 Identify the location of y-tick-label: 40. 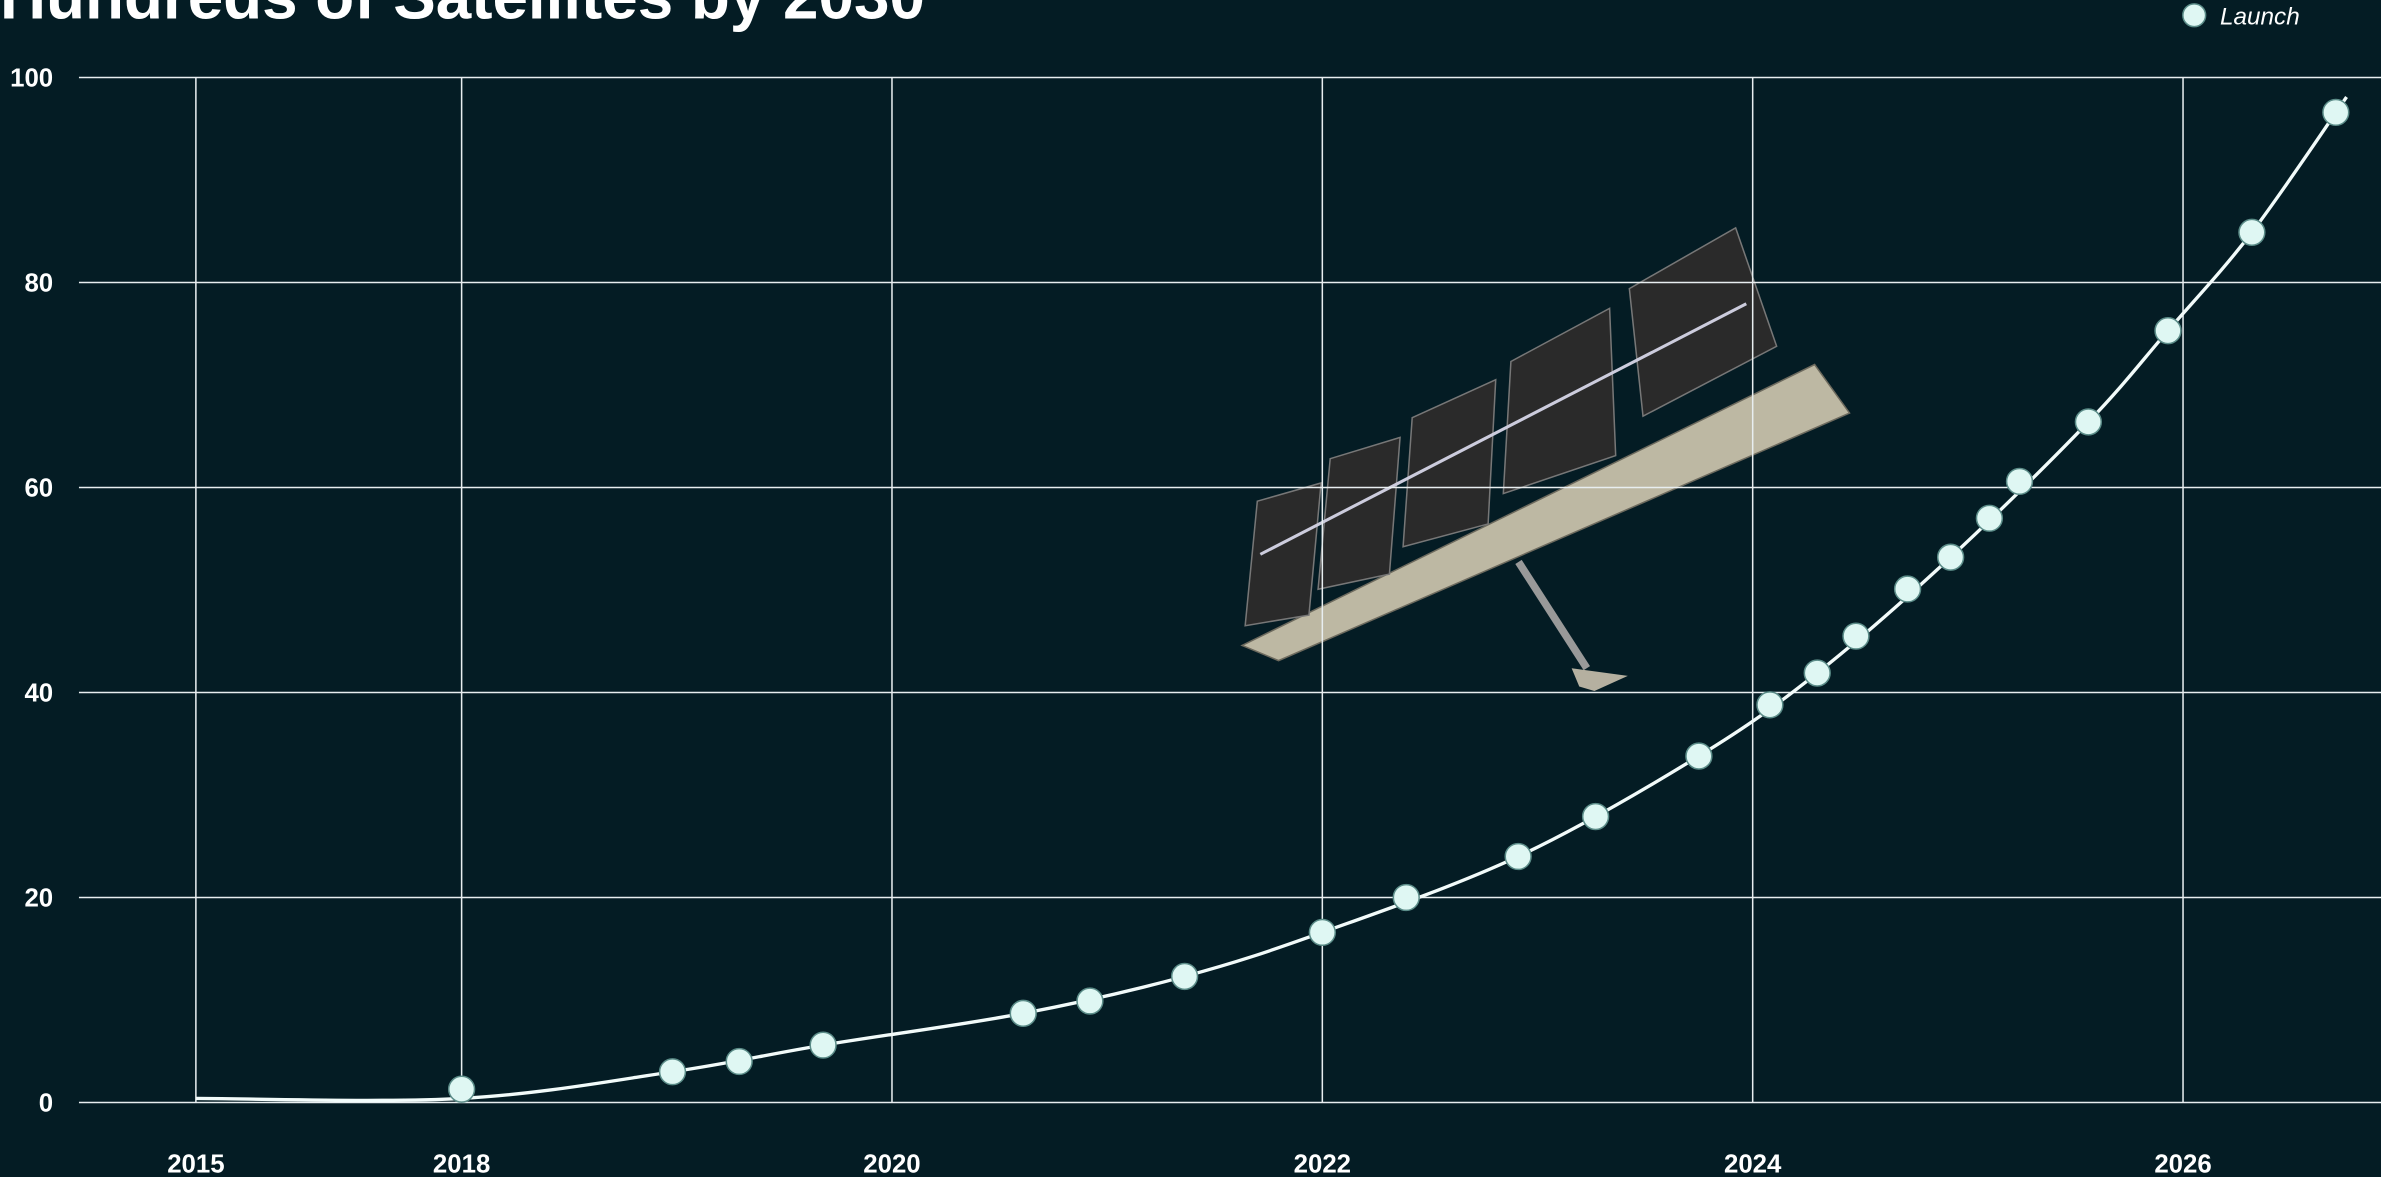
(38, 694).